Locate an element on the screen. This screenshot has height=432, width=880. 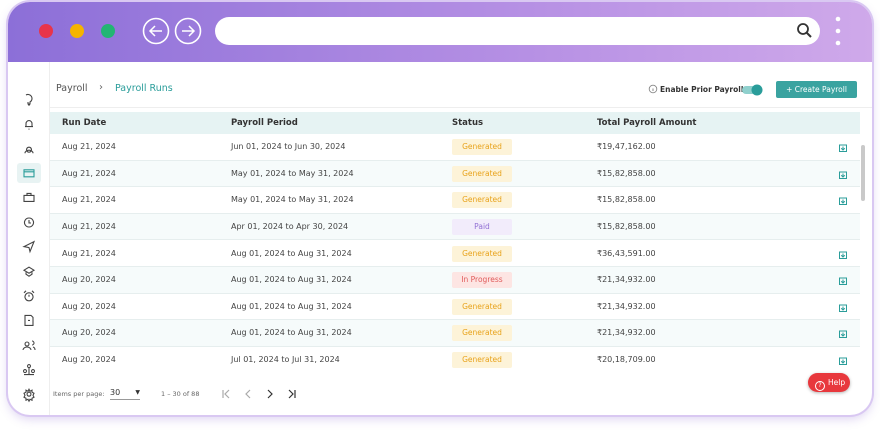
toggle-knob is located at coordinates (757, 90).